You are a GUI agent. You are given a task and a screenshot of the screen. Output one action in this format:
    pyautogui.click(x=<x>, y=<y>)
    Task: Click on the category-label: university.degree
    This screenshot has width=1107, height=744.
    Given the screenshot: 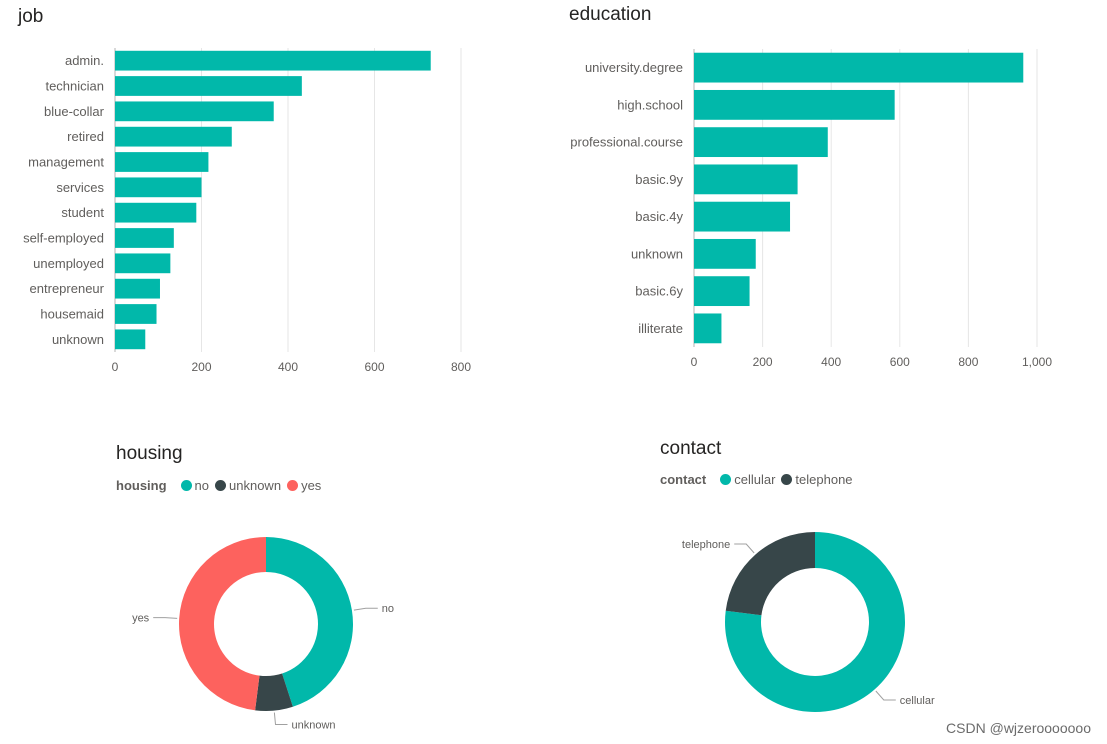 What is the action you would take?
    pyautogui.click(x=634, y=67)
    